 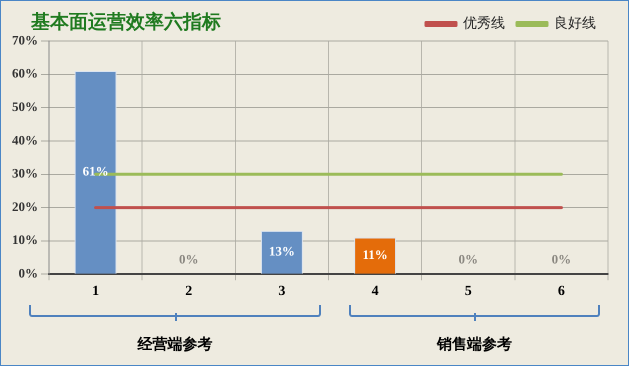 What do you see at coordinates (575, 24) in the screenshot?
I see `legend-label: 良好线` at bounding box center [575, 24].